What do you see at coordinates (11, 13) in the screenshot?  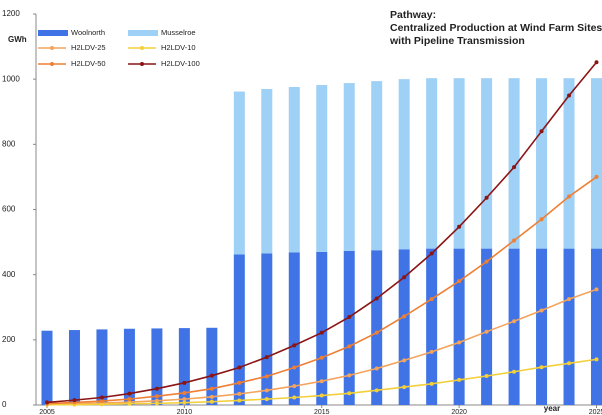 I see `y-tick-label: 1200` at bounding box center [11, 13].